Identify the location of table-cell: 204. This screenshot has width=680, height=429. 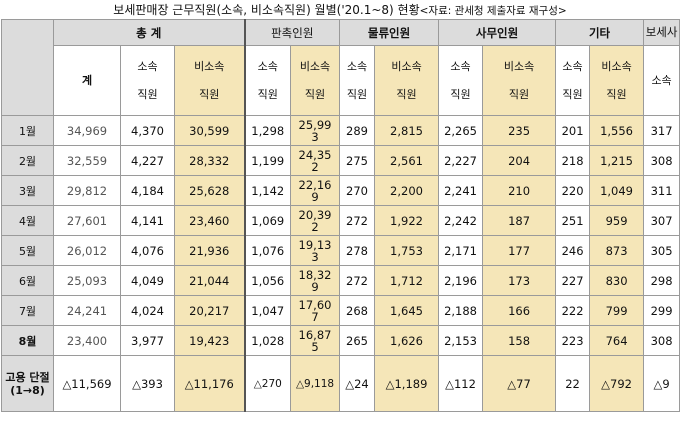
(519, 160).